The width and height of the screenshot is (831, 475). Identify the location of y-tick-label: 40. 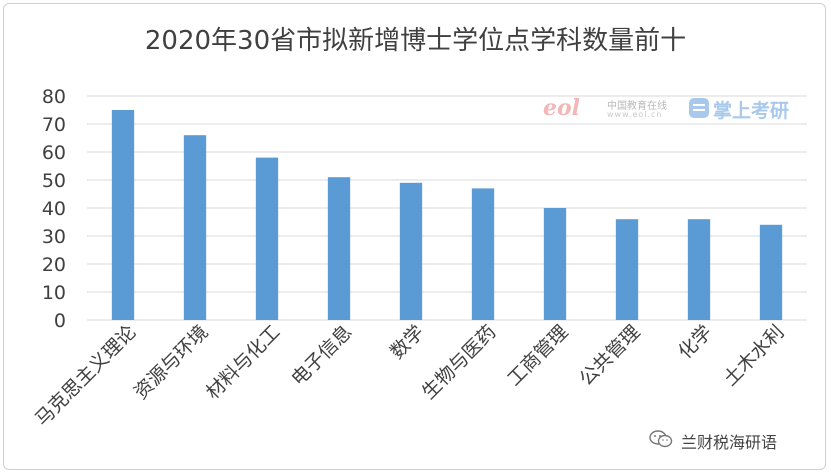
(54, 209).